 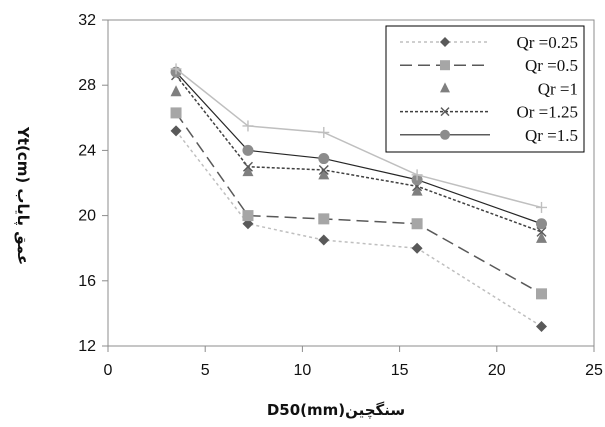 I want to click on y-tick-label: 20, so click(x=87, y=216).